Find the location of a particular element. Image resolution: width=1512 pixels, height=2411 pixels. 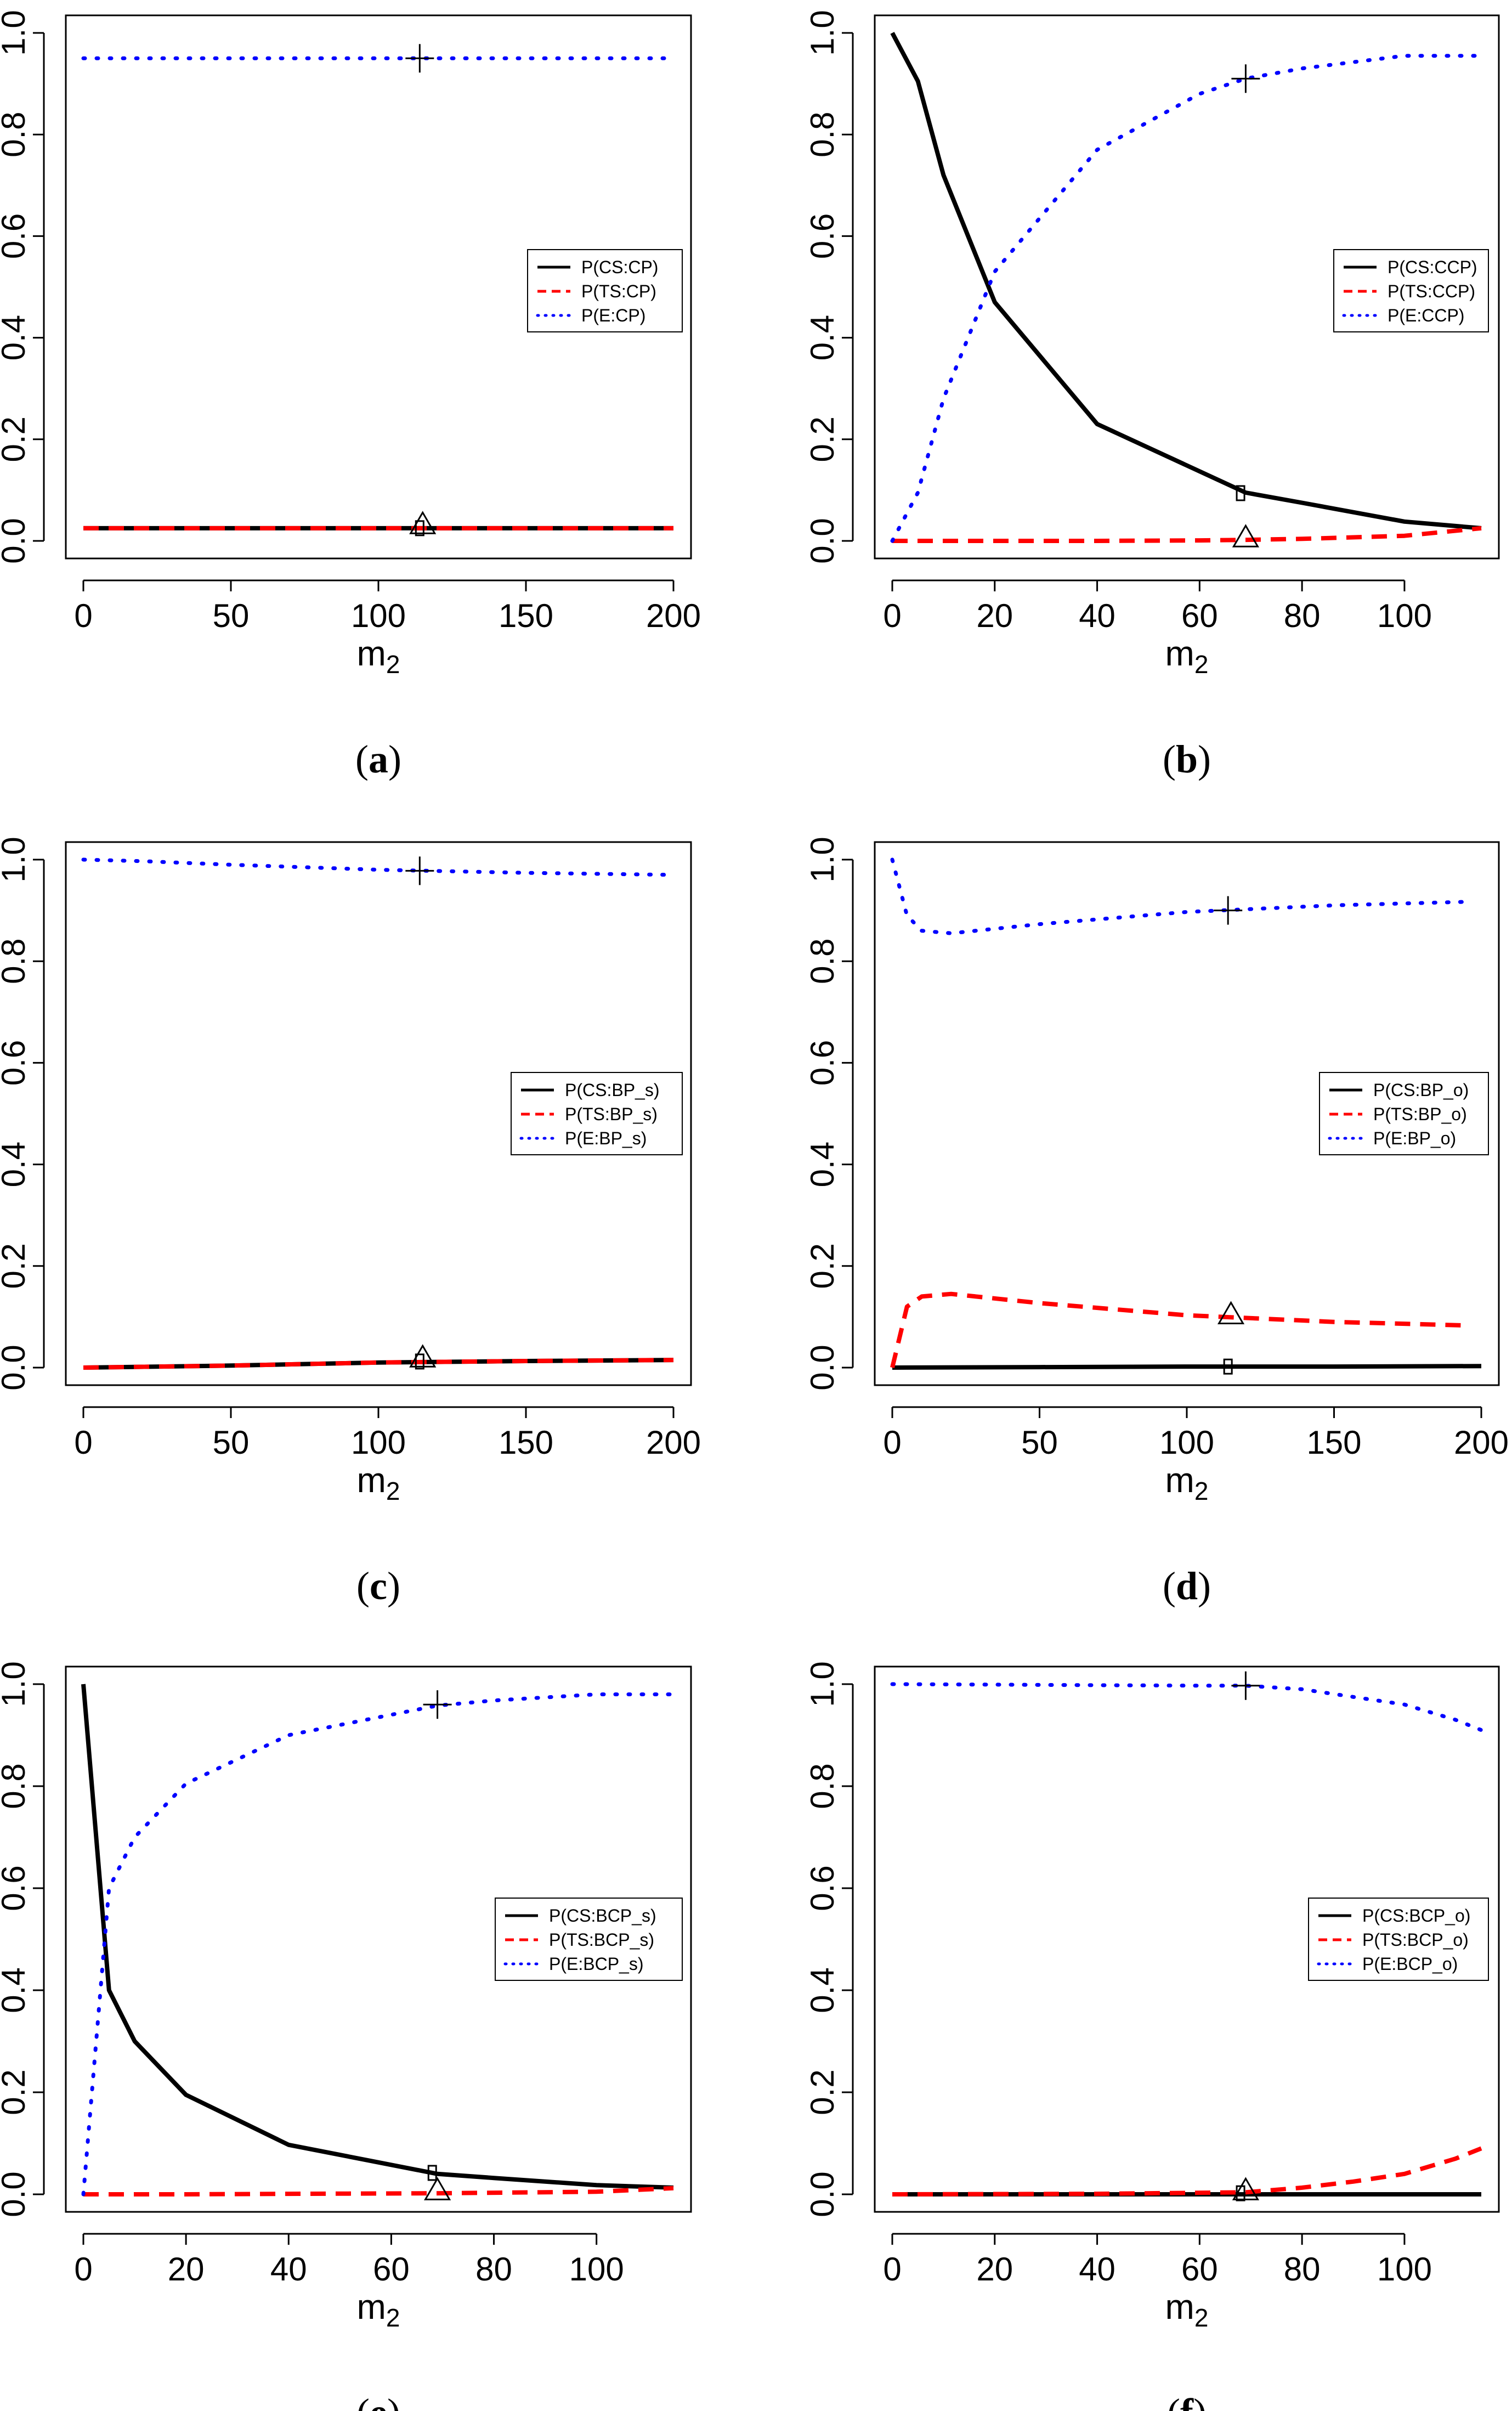

legend-label: P(CS:BCP_s) is located at coordinates (602, 1916).